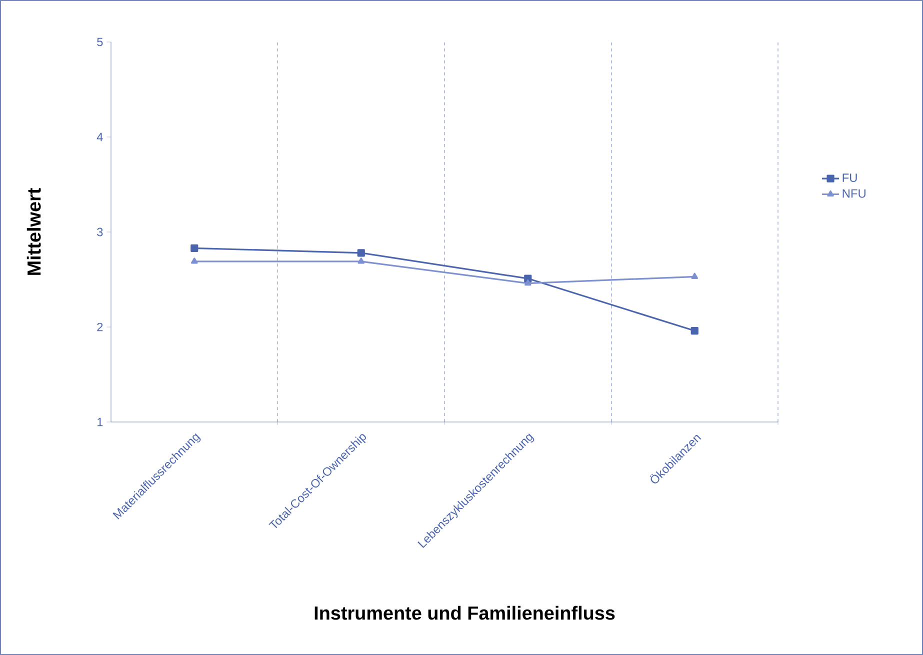 This screenshot has width=923, height=655. Describe the element at coordinates (33, 231) in the screenshot. I see `y-axis-title: Mittelwert` at that location.